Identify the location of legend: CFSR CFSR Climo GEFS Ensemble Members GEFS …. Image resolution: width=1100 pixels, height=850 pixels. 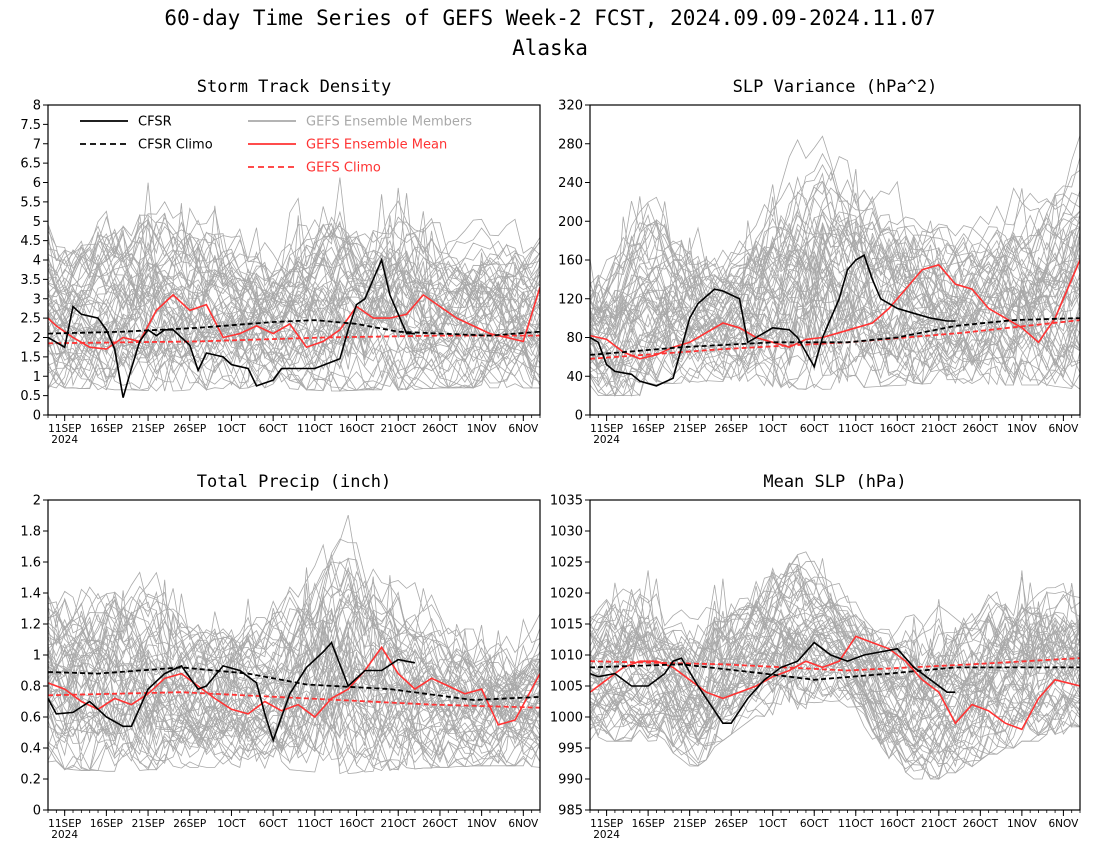
(276, 145).